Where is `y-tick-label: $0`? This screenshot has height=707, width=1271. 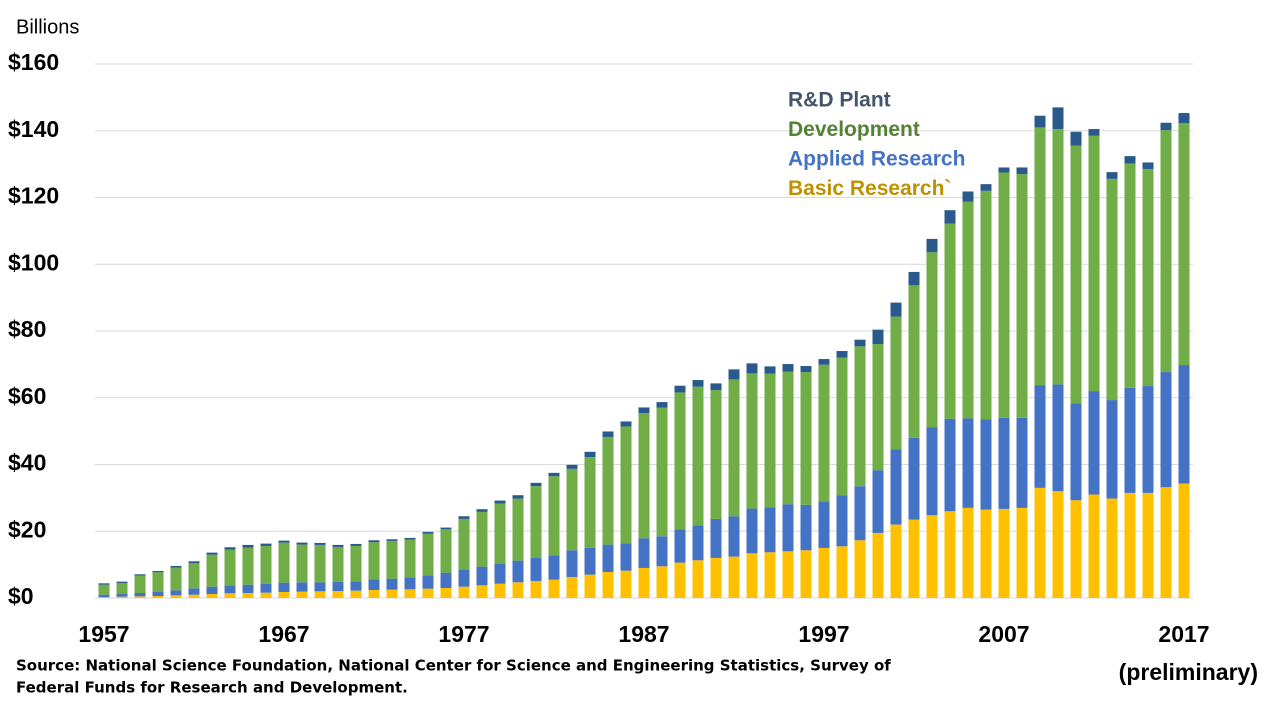 y-tick-label: $0 is located at coordinates (21, 596).